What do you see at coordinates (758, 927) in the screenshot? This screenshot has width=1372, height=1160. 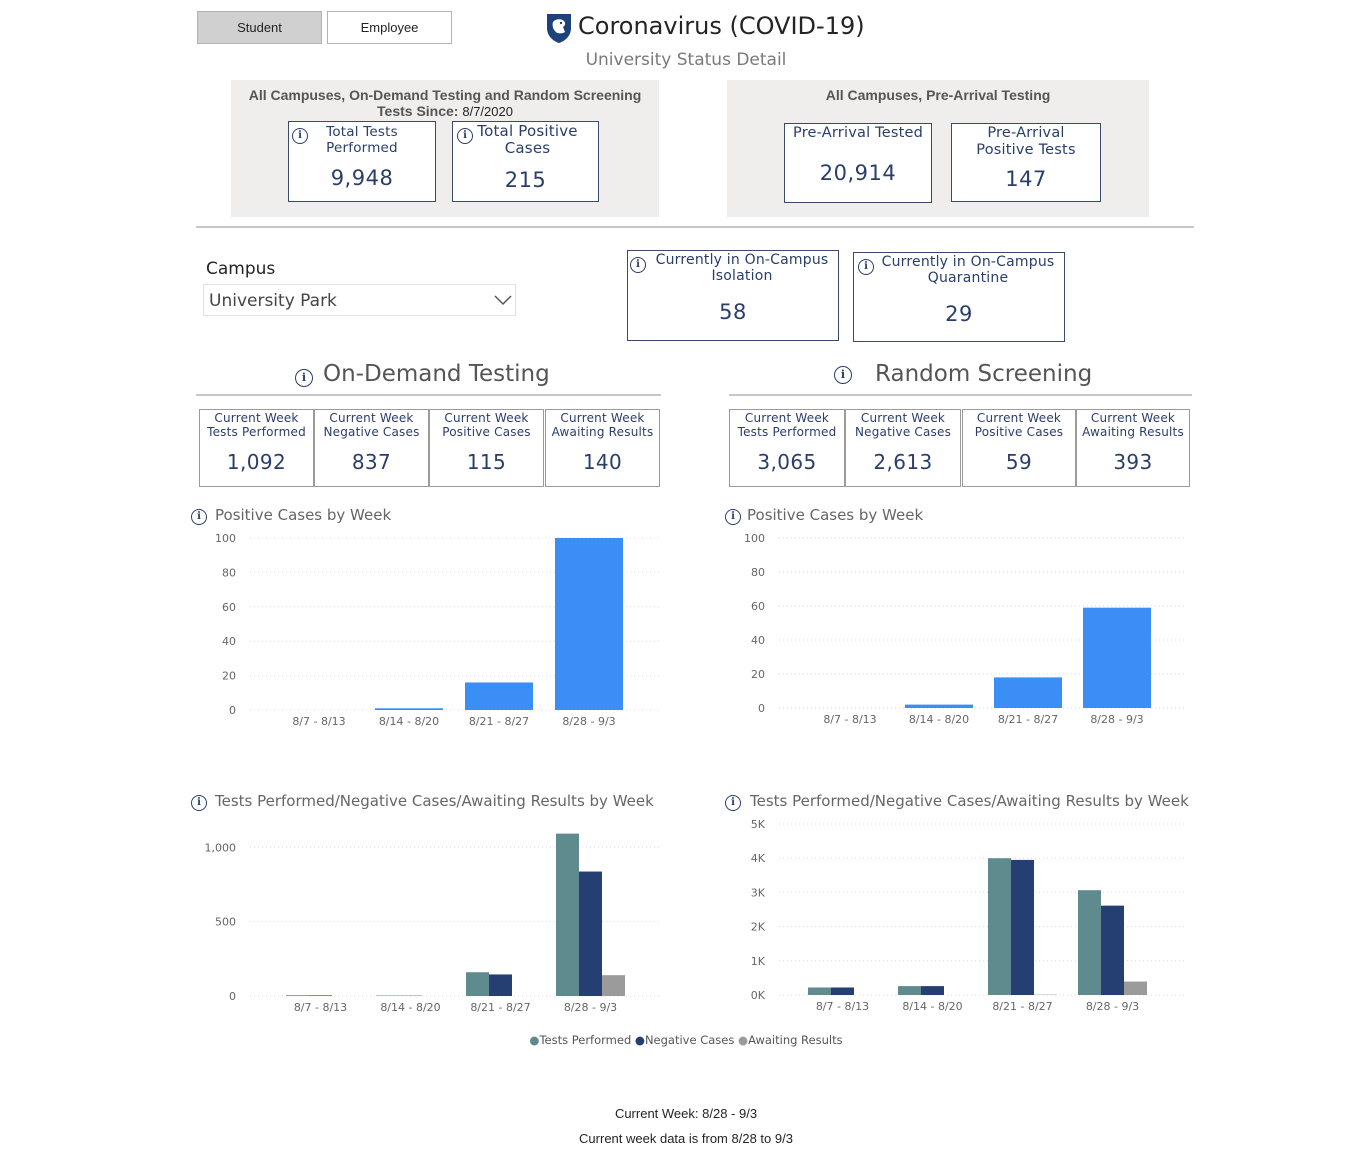 I see `y-tick-label: 2K` at bounding box center [758, 927].